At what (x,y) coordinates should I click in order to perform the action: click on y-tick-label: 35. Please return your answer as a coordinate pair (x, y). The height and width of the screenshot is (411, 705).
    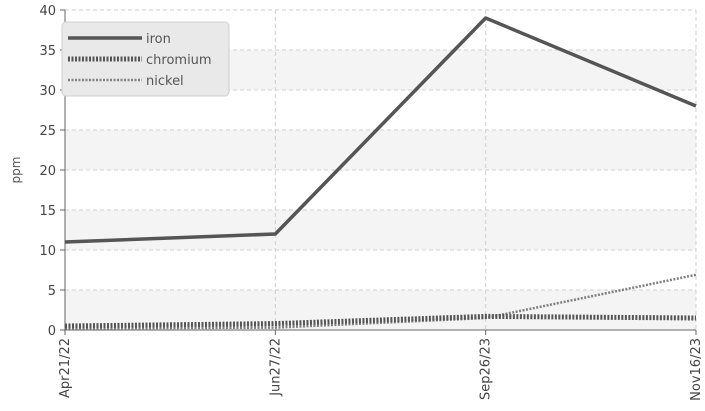
    Looking at the image, I should click on (47, 51).